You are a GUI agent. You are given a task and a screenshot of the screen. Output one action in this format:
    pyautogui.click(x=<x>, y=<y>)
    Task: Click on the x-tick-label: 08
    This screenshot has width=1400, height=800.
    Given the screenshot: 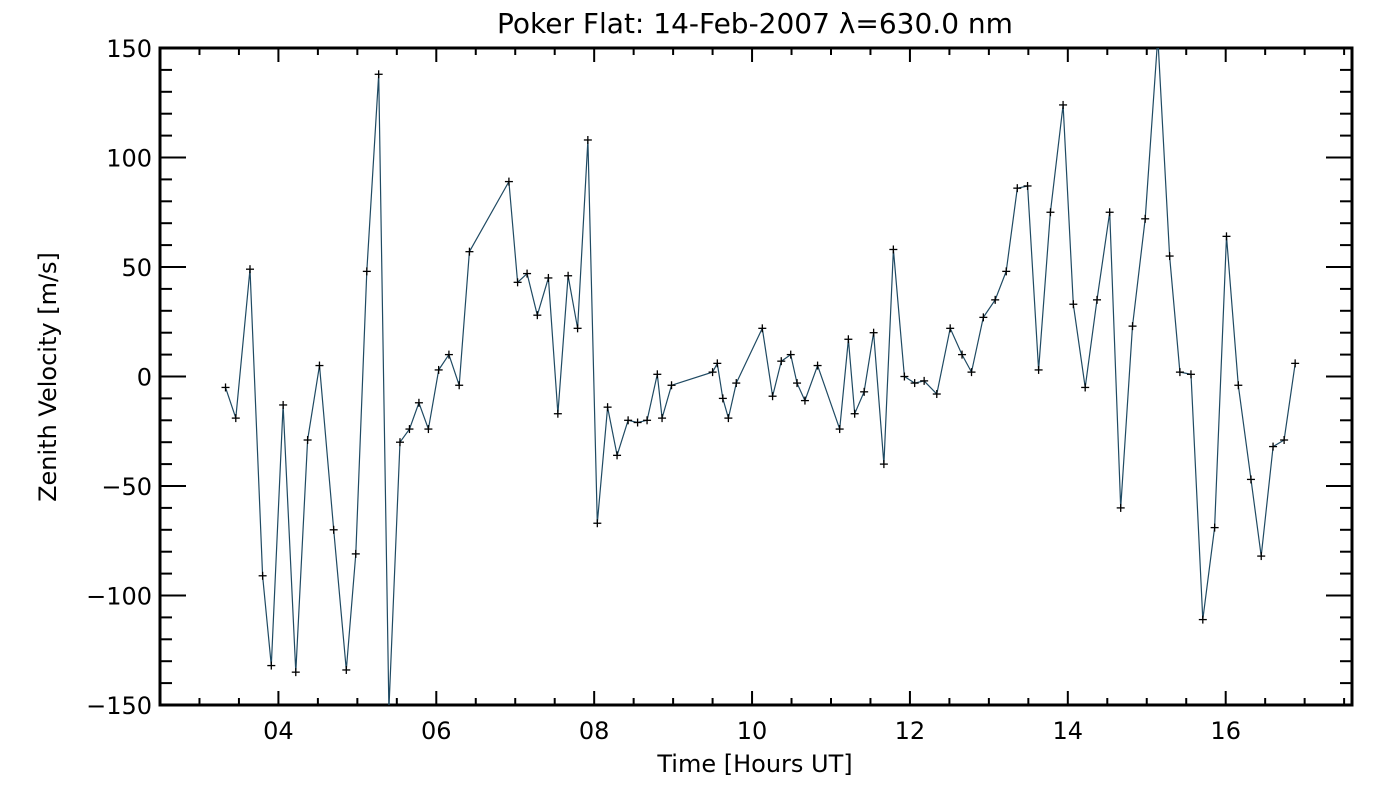 What is the action you would take?
    pyautogui.click(x=594, y=731)
    